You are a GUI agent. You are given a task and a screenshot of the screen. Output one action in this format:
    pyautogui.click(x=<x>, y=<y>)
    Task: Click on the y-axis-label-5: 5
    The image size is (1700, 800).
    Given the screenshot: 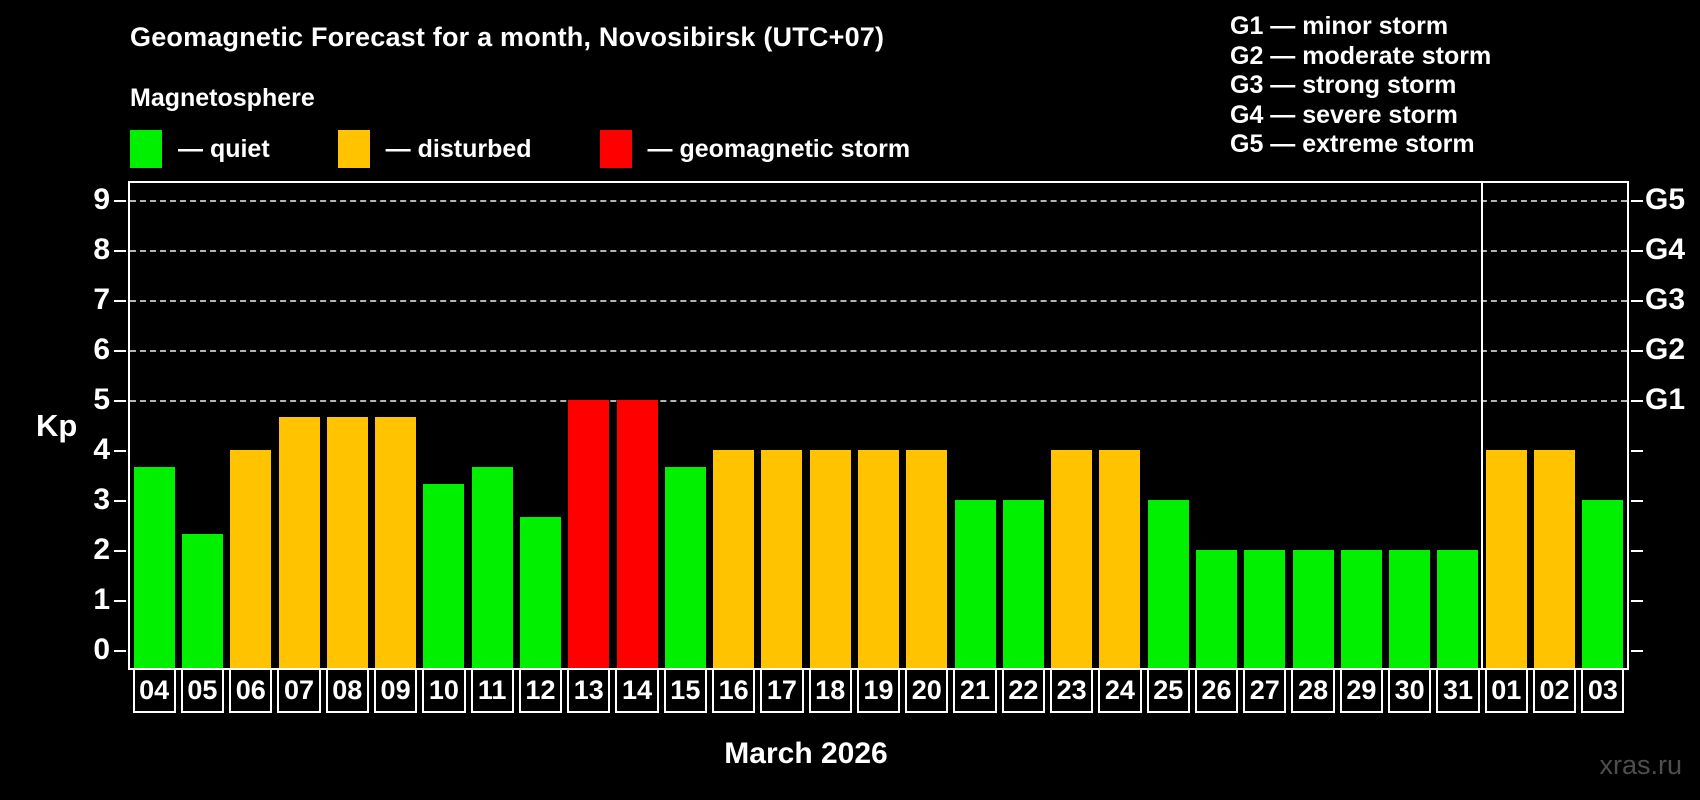 What is the action you would take?
    pyautogui.click(x=101, y=399)
    